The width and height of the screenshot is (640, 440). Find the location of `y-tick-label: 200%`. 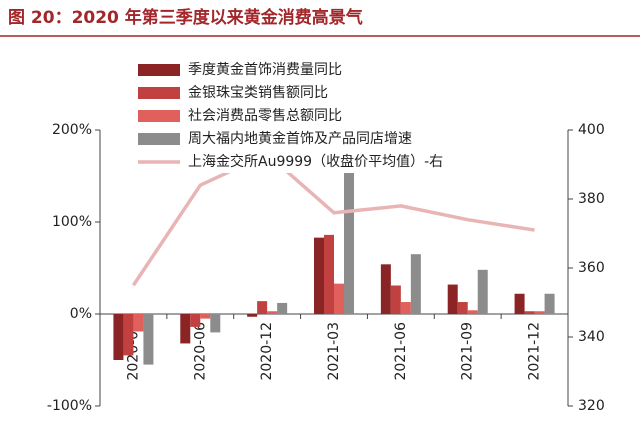

y-tick-label: 200% is located at coordinates (72, 130).